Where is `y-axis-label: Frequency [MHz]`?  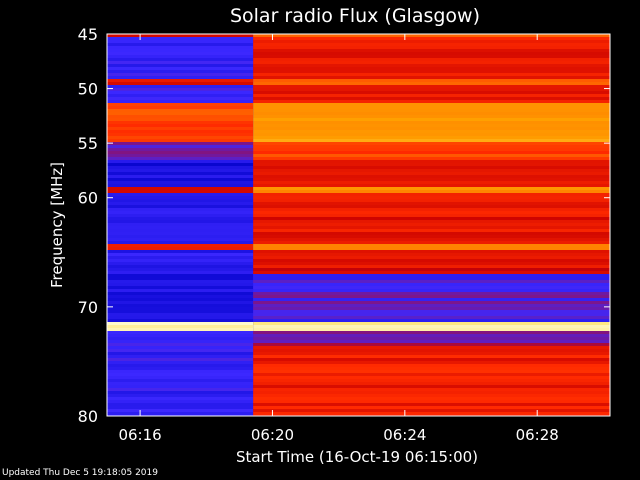 y-axis-label: Frequency [MHz] is located at coordinates (57, 225).